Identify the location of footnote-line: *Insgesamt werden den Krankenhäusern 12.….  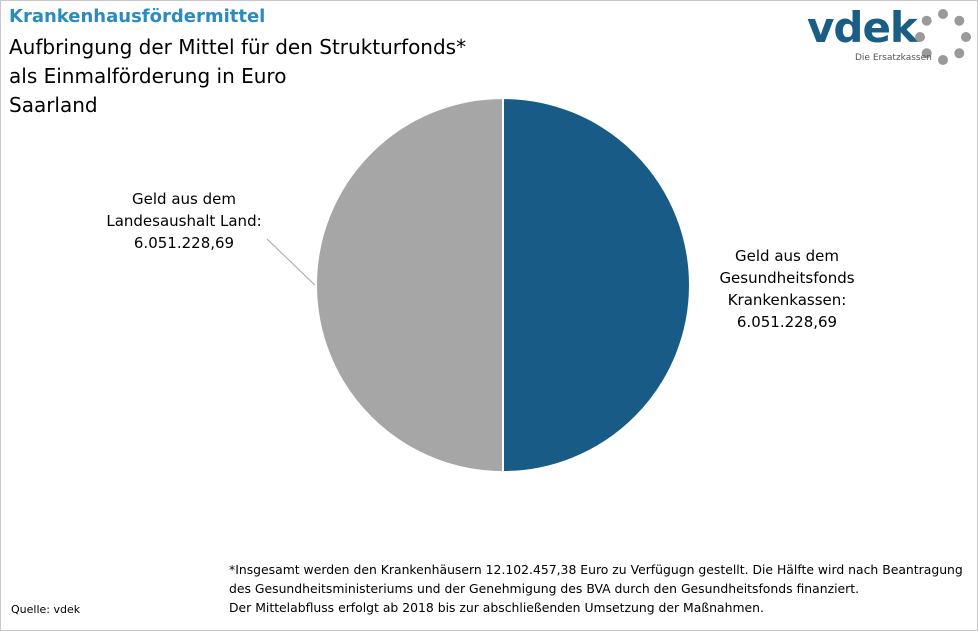
(596, 569).